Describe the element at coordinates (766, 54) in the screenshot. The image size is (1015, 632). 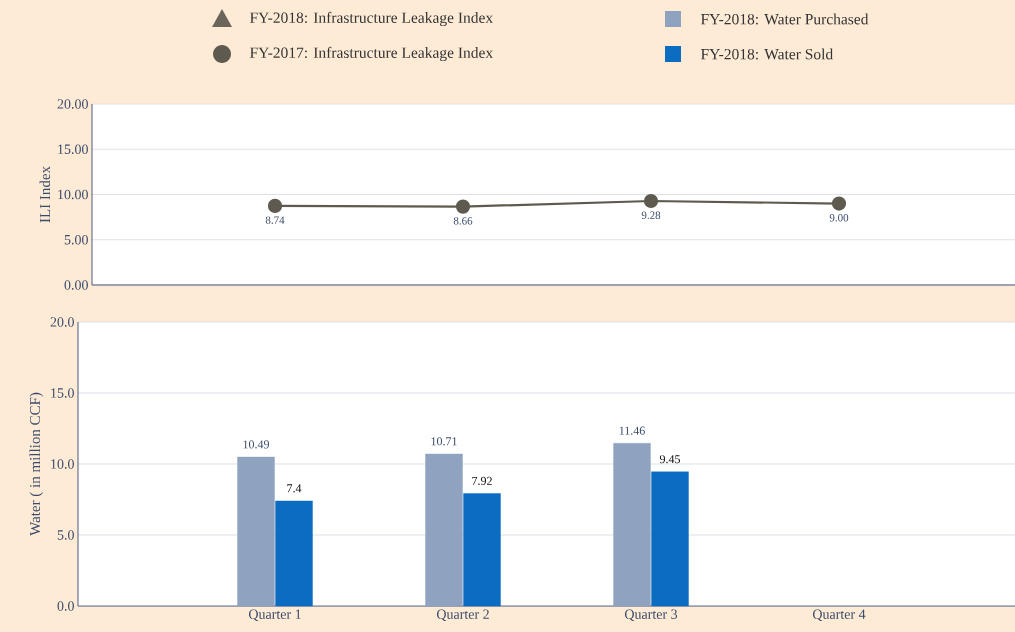
I see `legend-label: FY-2018: Water Sold` at that location.